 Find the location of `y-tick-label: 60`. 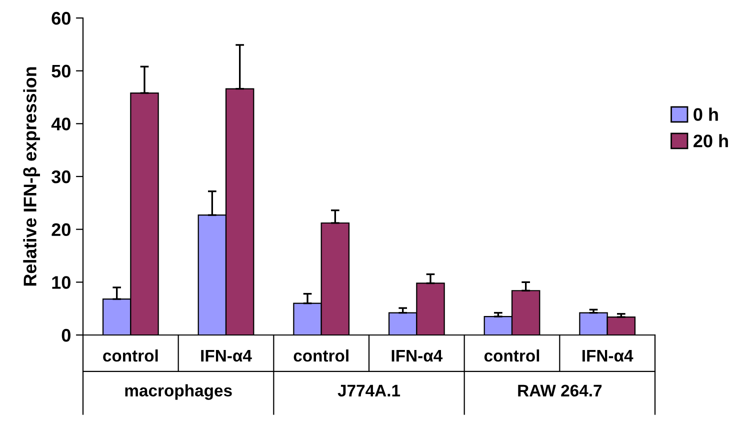

y-tick-label: 60 is located at coordinates (61, 18).